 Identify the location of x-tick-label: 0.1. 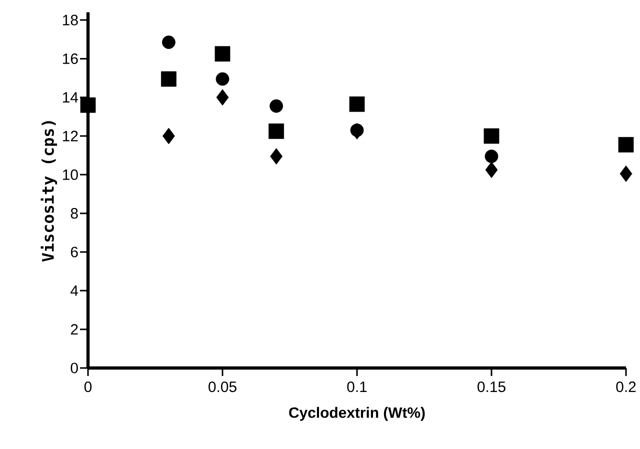
(357, 387).